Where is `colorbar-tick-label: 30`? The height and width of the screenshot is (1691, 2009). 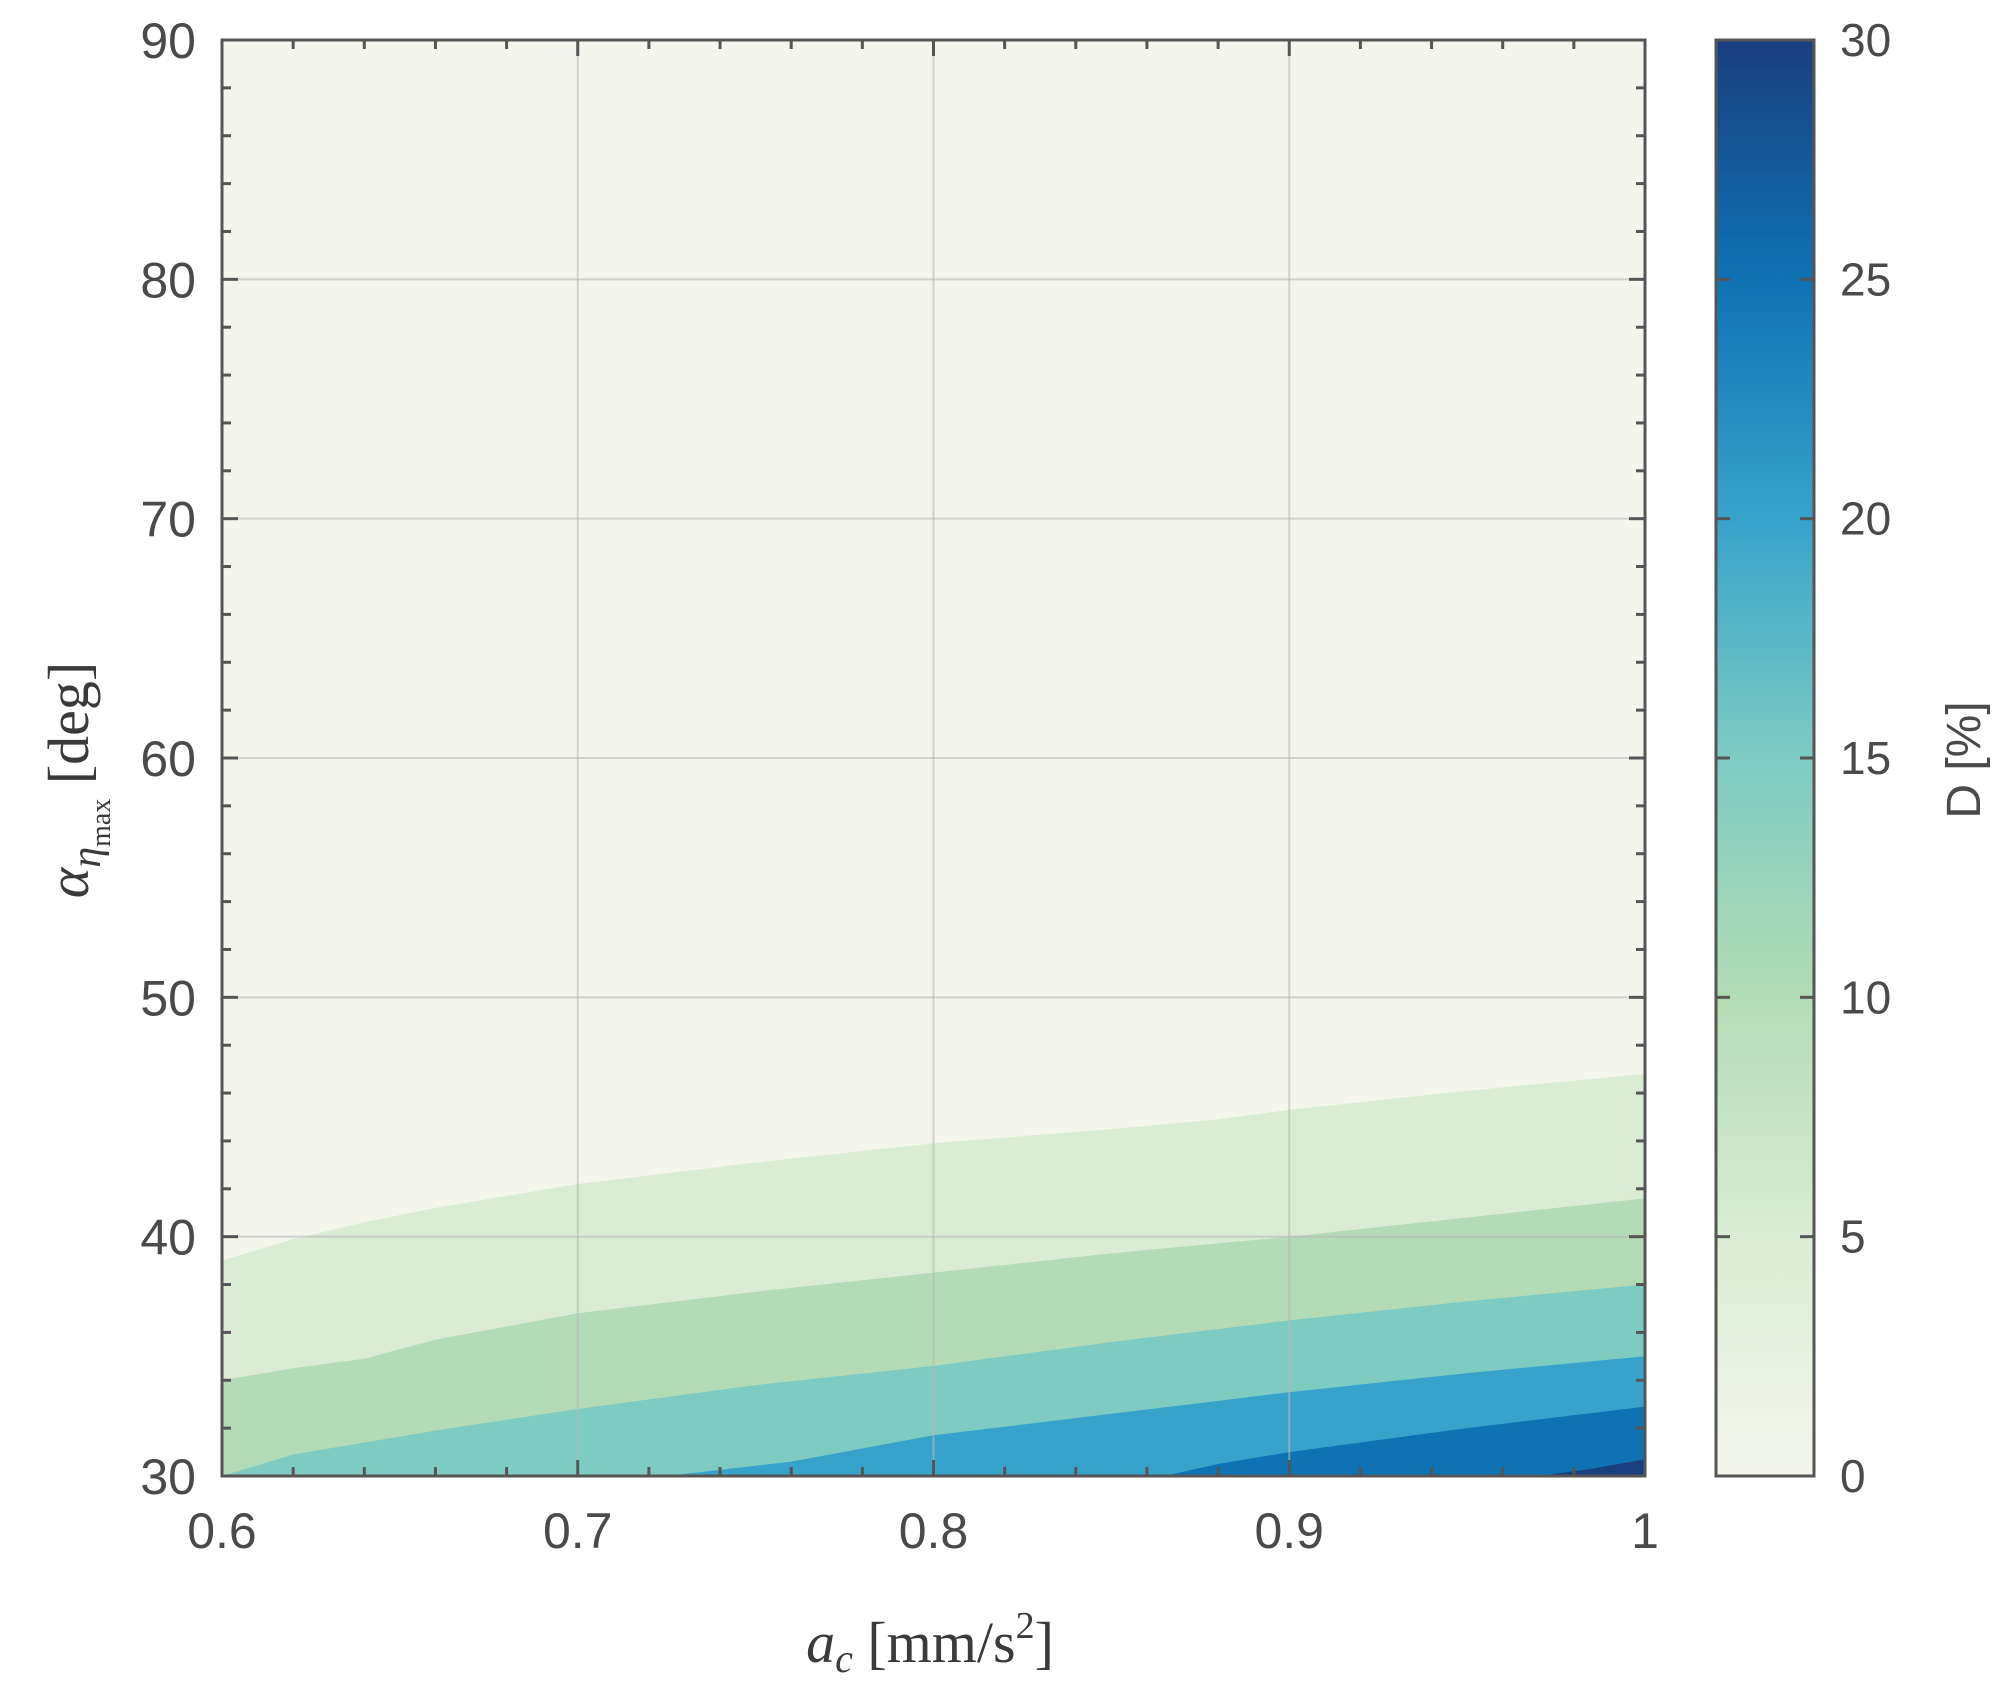
colorbar-tick-label: 30 is located at coordinates (1865, 40).